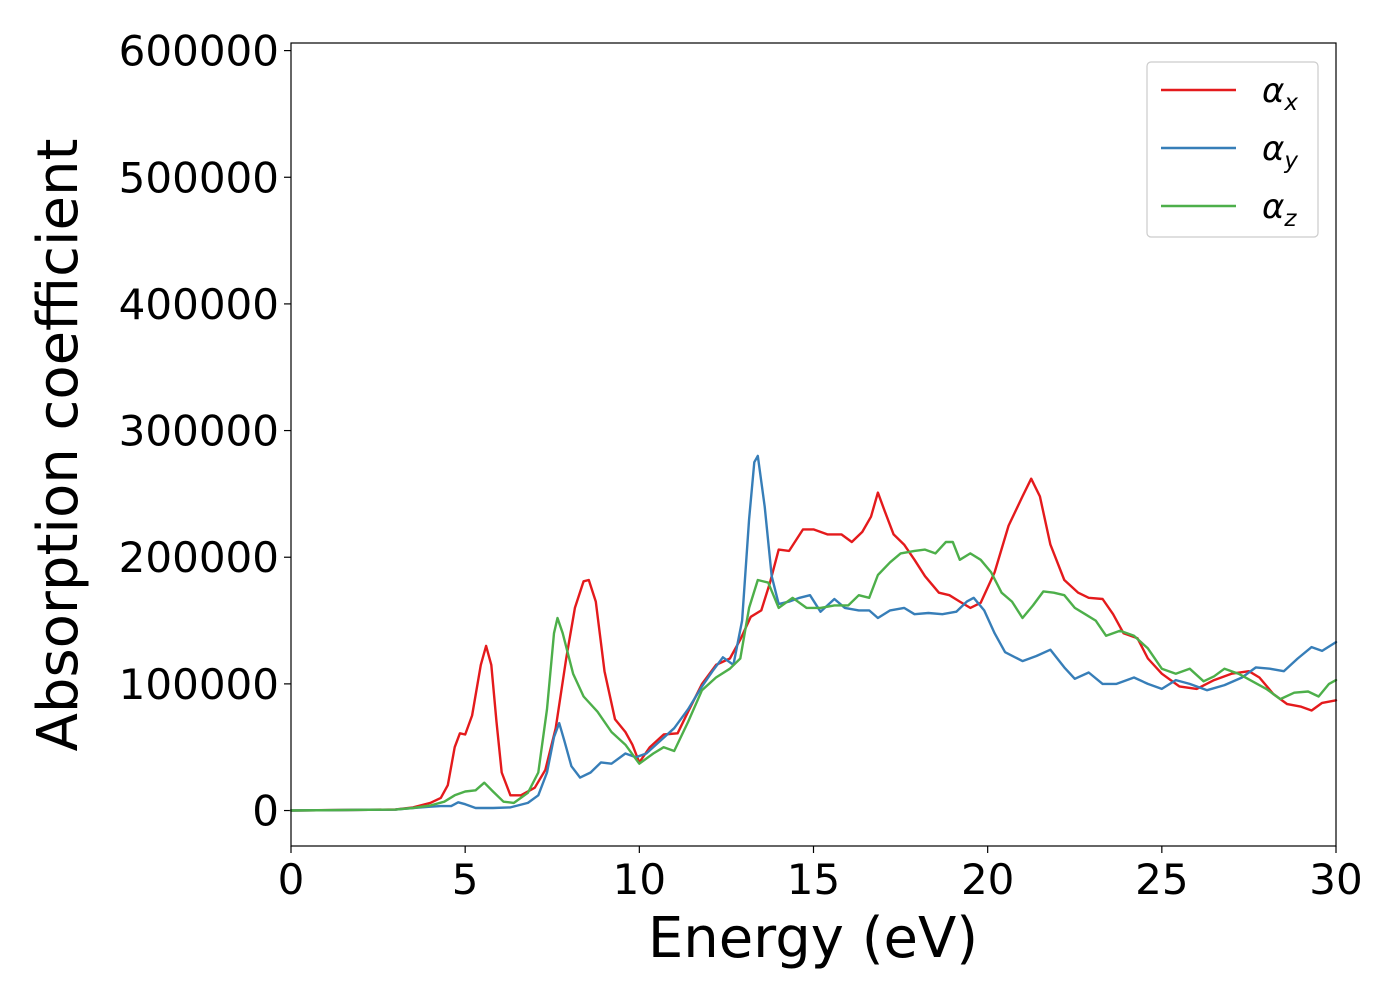  What do you see at coordinates (1279, 209) in the screenshot?
I see `legend-label-z: αz` at bounding box center [1279, 209].